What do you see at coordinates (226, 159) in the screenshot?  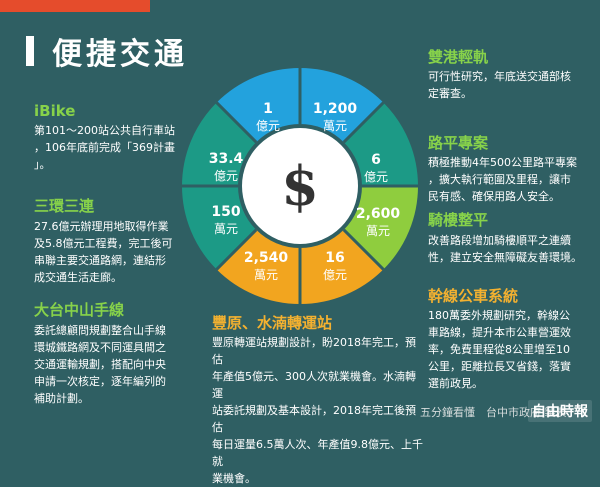 I see `value-8-num: 33.4` at bounding box center [226, 159].